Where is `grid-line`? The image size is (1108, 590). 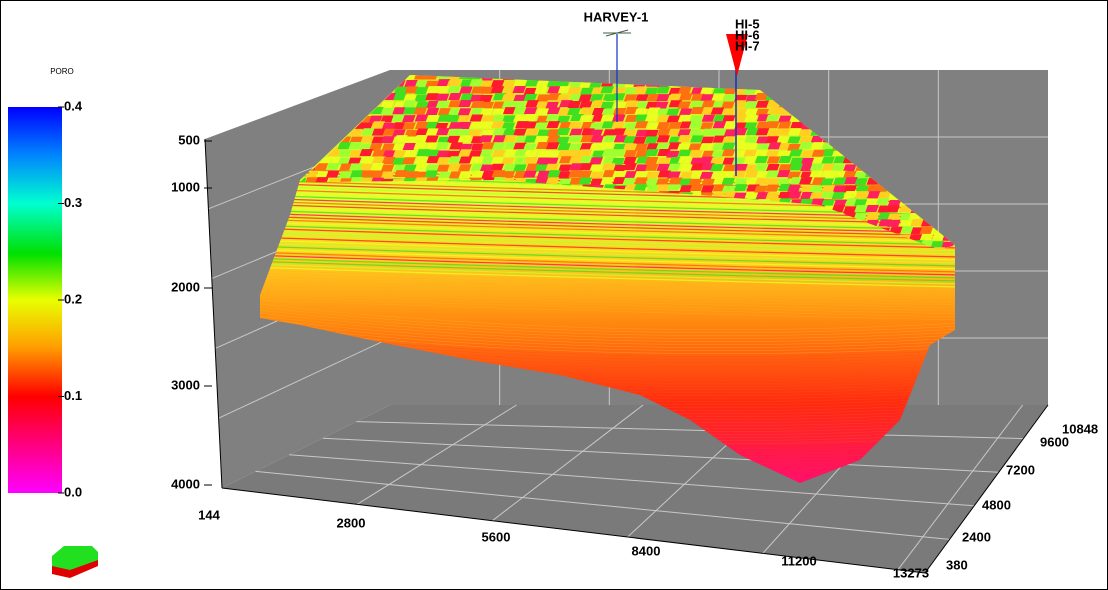
grid-line is located at coordinates (660, 455).